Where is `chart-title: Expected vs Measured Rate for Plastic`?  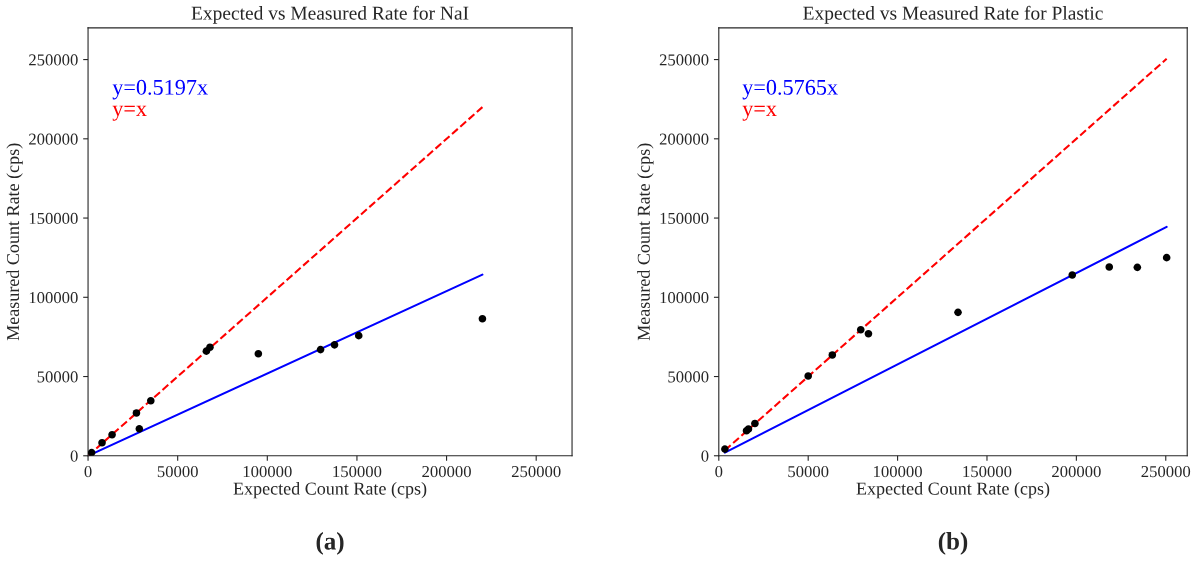 chart-title: Expected vs Measured Rate for Plastic is located at coordinates (953, 14).